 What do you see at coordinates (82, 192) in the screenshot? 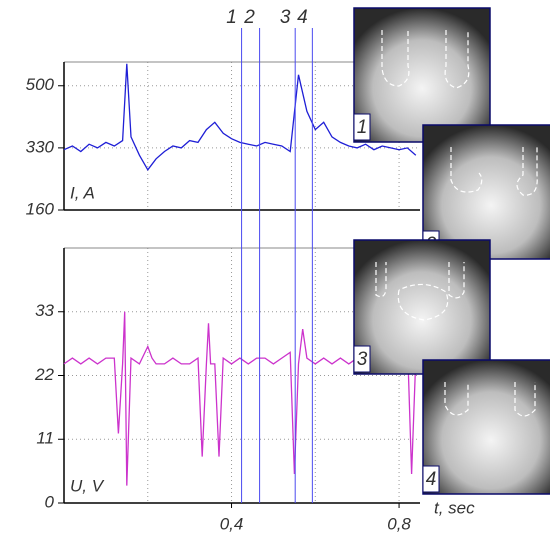
I see `y-axis-label: I, A` at bounding box center [82, 192].